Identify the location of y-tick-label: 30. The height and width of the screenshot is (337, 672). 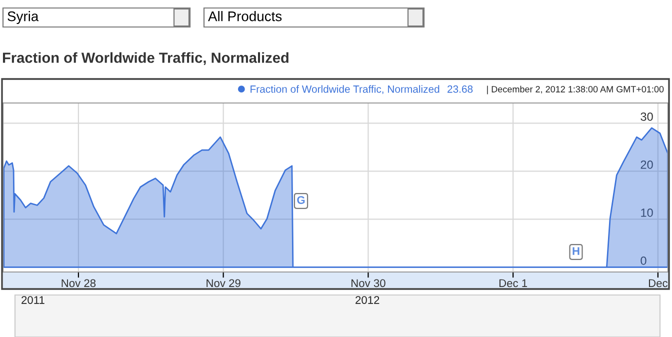
(646, 116).